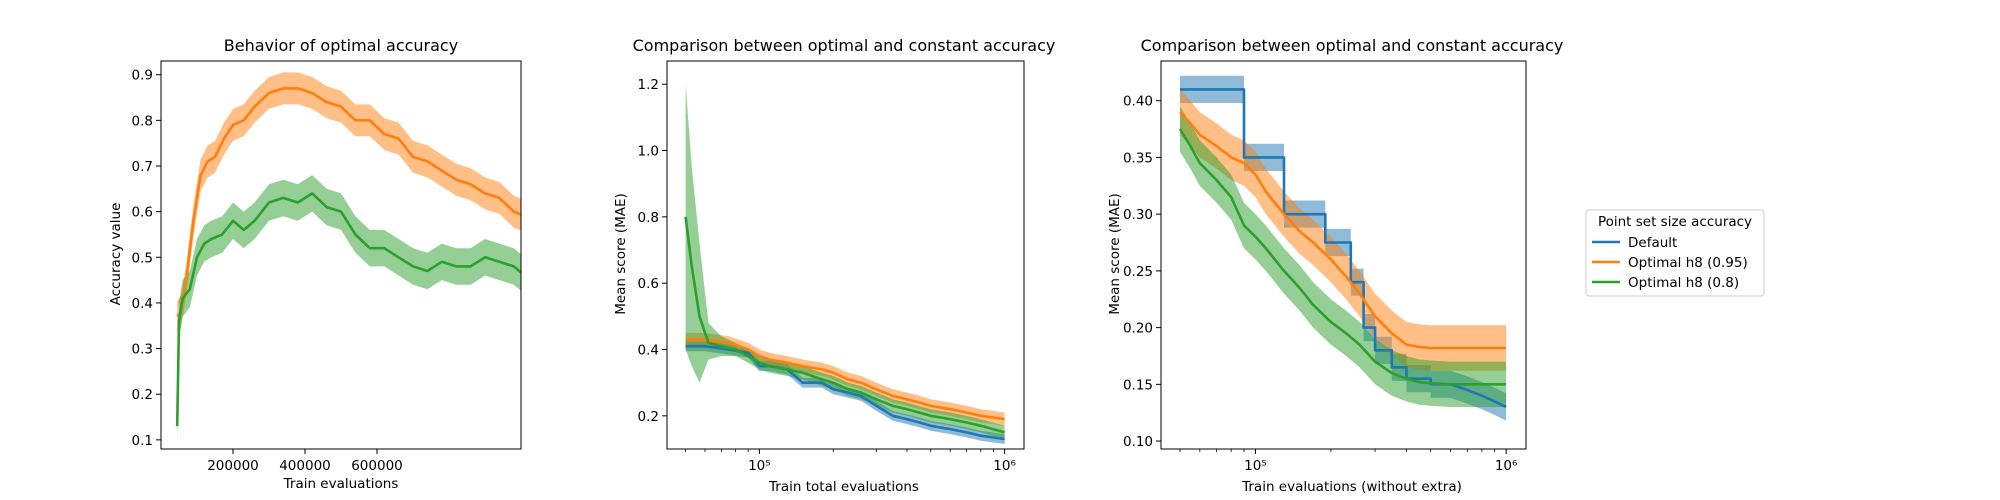 This screenshot has width=2000, height=500. I want to click on legend-frame, so click(1675, 253).